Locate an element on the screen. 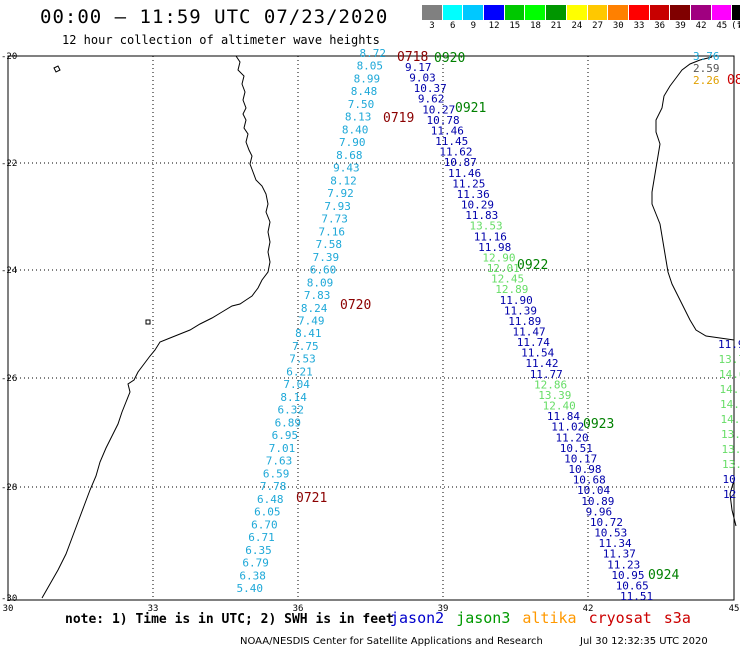  longitude-label: 45 is located at coordinates (734, 609).